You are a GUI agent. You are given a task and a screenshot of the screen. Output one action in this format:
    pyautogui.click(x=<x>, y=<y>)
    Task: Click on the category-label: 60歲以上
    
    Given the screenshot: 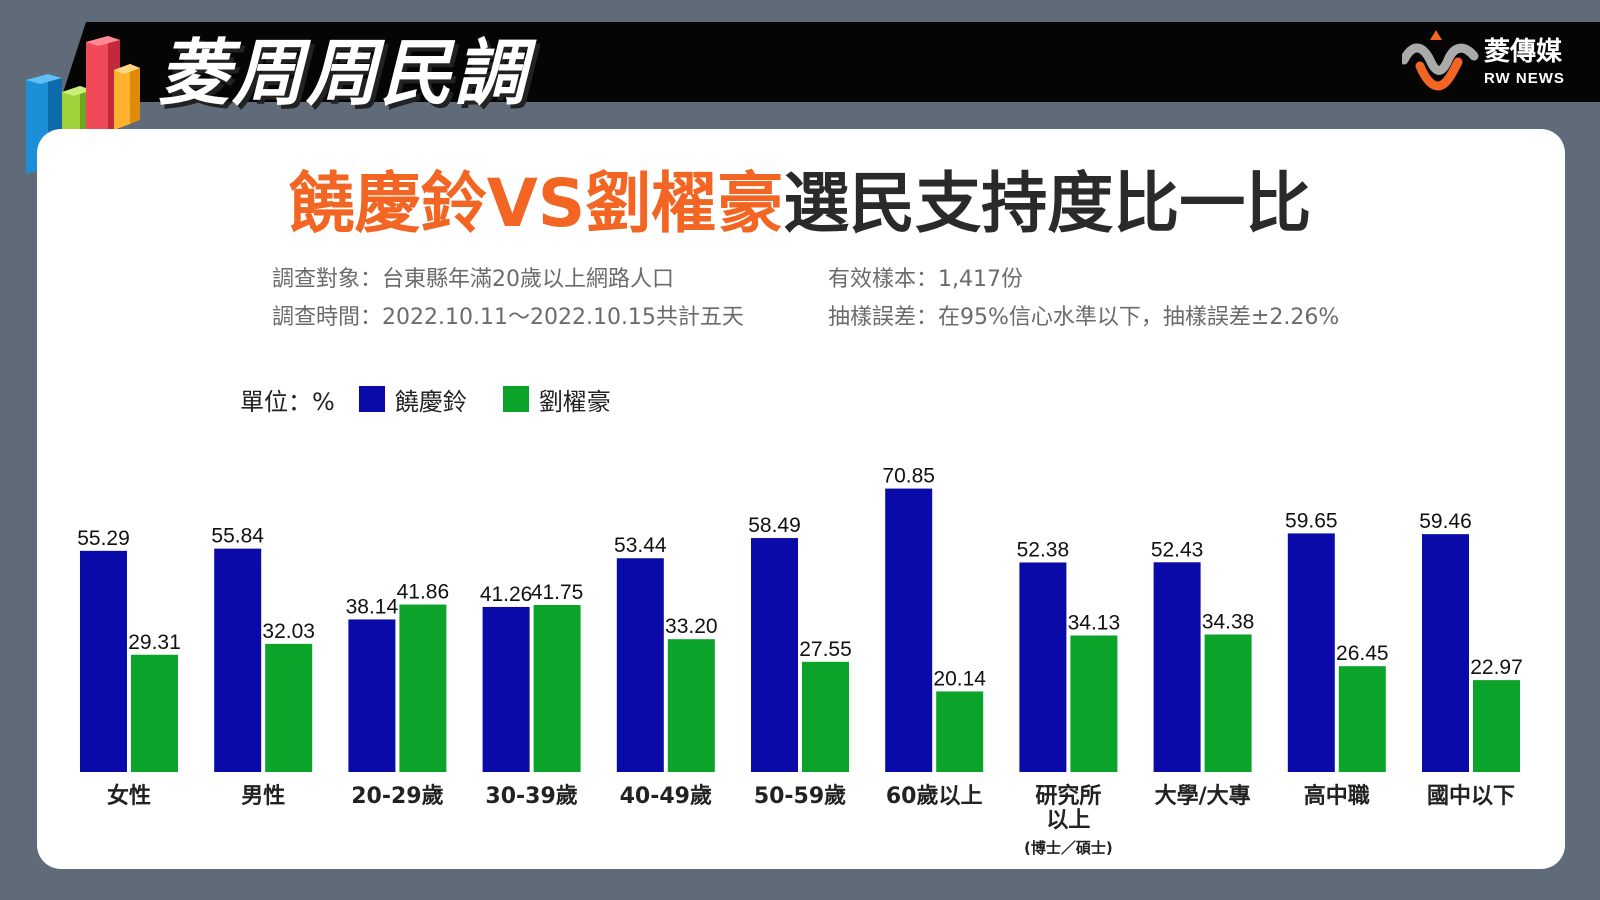 What is the action you would take?
    pyautogui.click(x=934, y=796)
    